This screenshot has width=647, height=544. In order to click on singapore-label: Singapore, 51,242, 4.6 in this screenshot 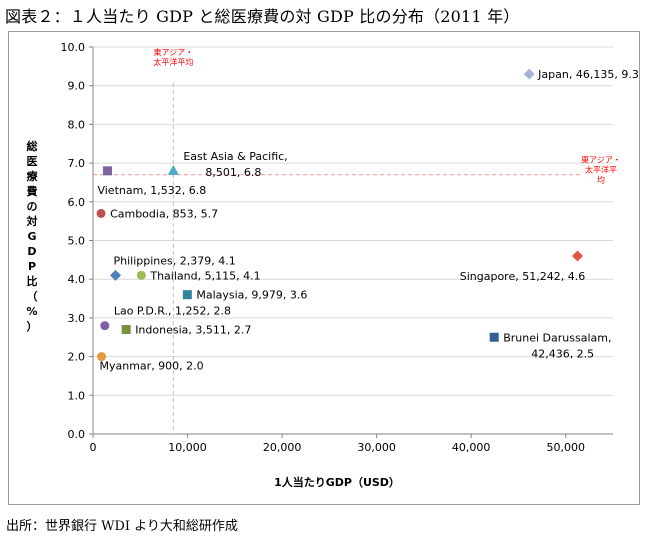, I will do `click(522, 276)`.